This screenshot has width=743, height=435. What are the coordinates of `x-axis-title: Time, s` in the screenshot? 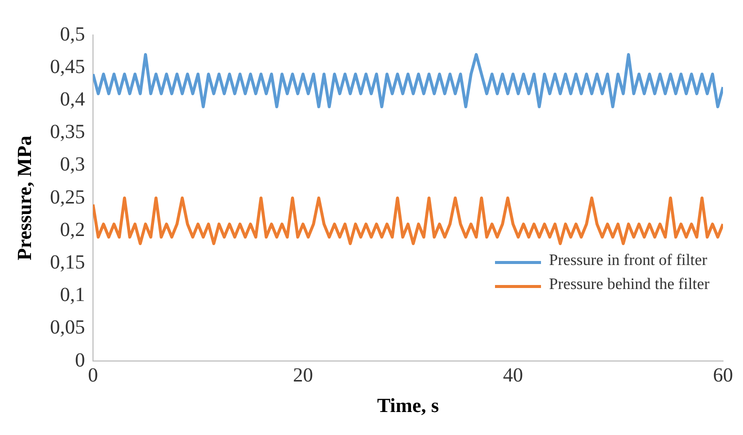 It's located at (408, 406).